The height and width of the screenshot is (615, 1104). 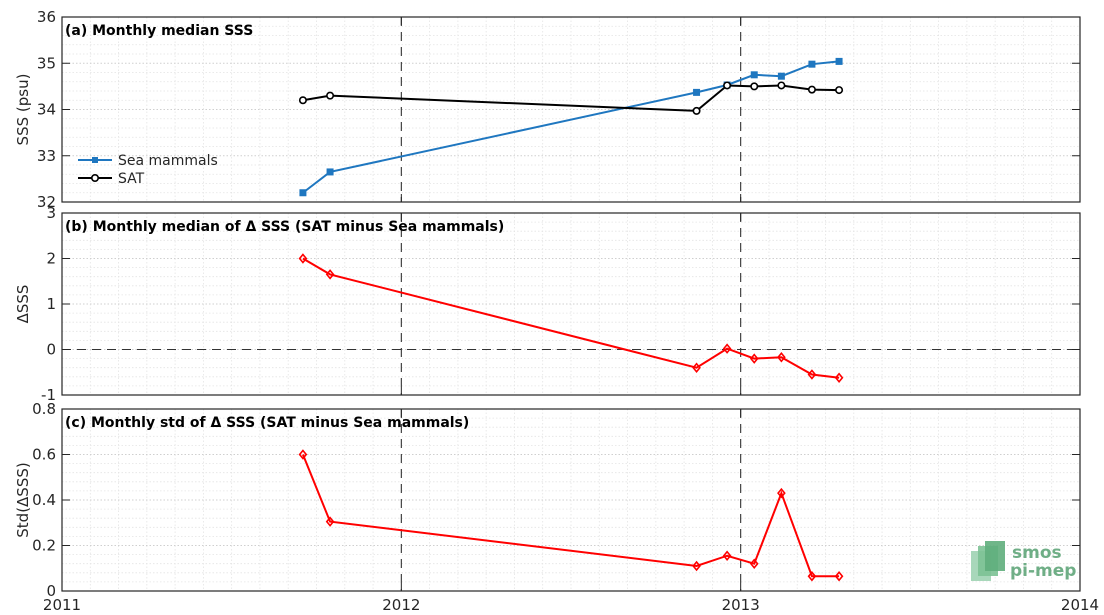 What do you see at coordinates (1043, 571) in the screenshot?
I see `logo-text-line2: pi-mep` at bounding box center [1043, 571].